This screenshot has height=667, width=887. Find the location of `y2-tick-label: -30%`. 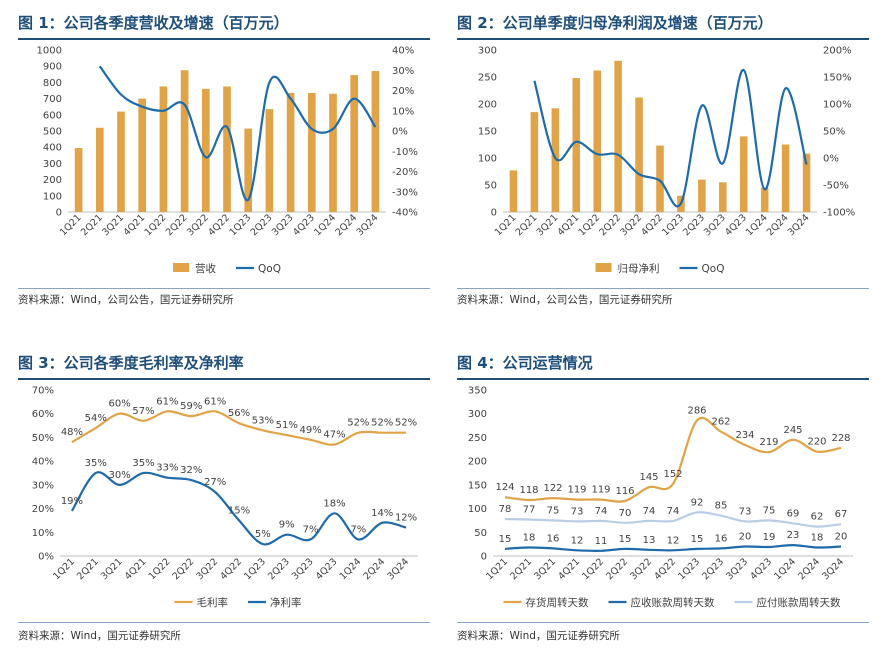

y2-tick-label: -30% is located at coordinates (405, 192).